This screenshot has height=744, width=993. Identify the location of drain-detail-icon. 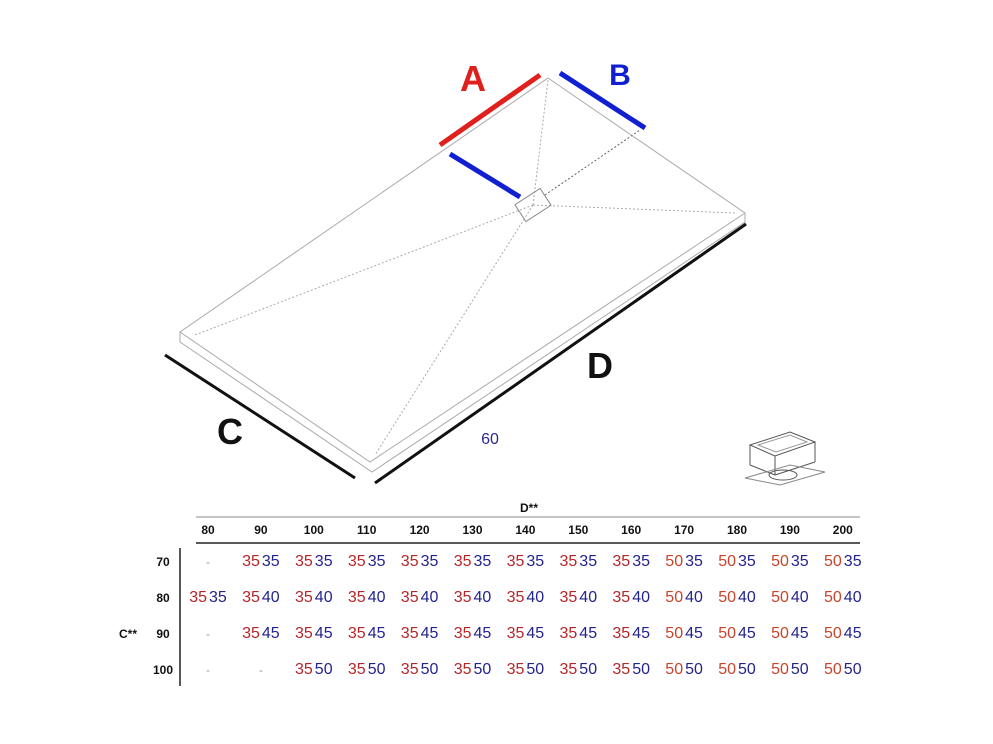
(785, 458).